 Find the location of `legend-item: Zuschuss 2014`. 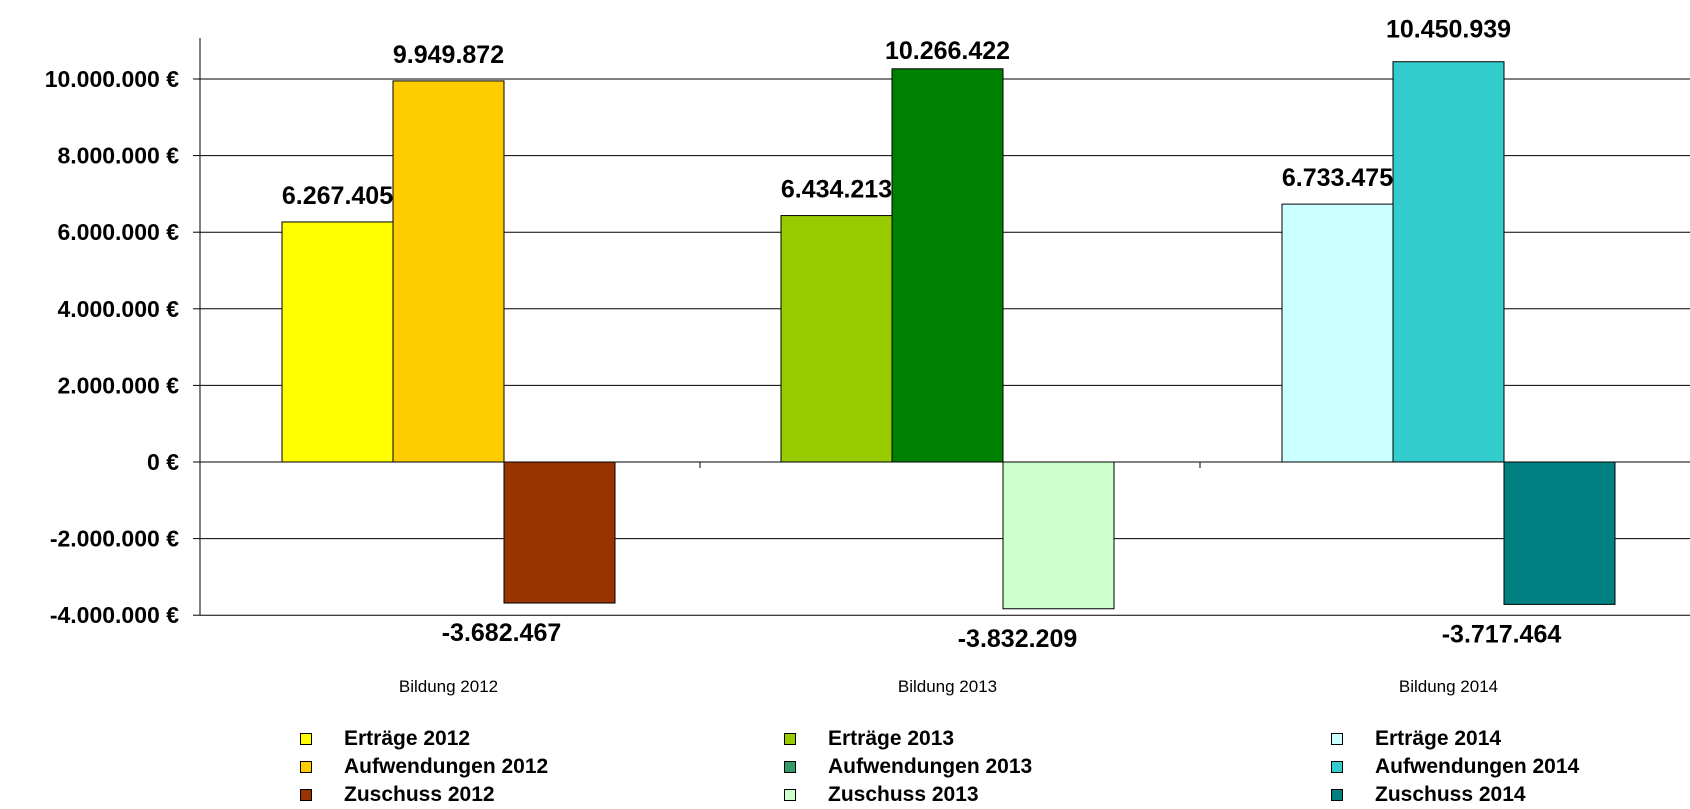

legend-item: Zuschuss 2014 is located at coordinates (1455, 795).